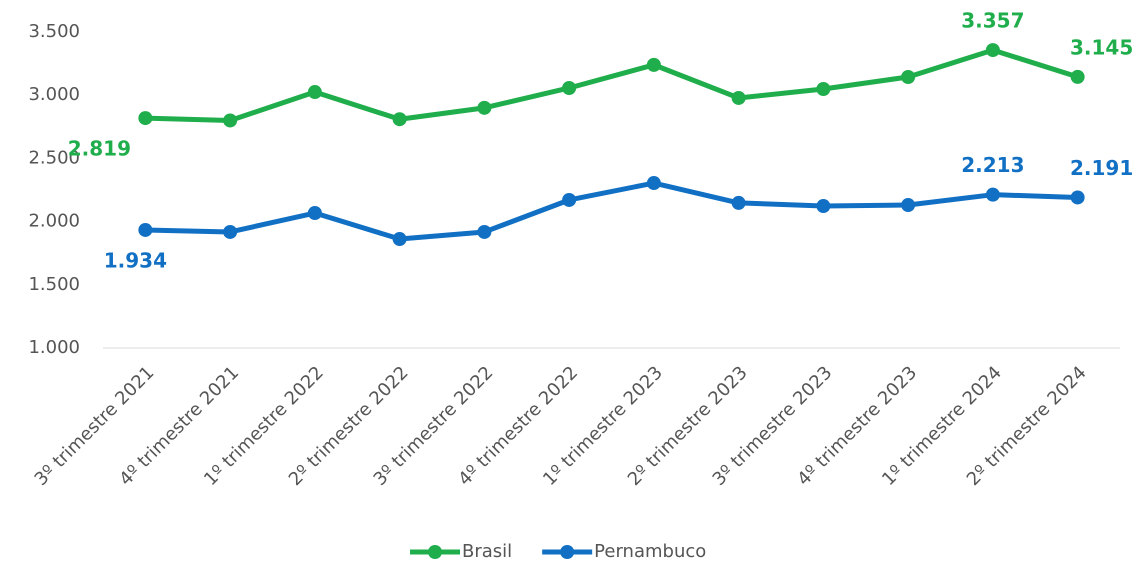 The height and width of the screenshot is (568, 1144). Describe the element at coordinates (992, 21) in the screenshot. I see `data-label: 3.357` at that location.